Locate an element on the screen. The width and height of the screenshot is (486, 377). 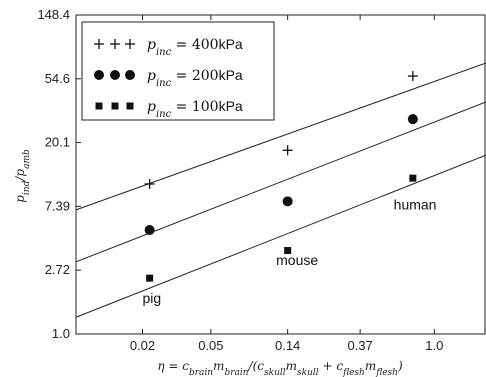
annotation-human: human is located at coordinates (415, 204).